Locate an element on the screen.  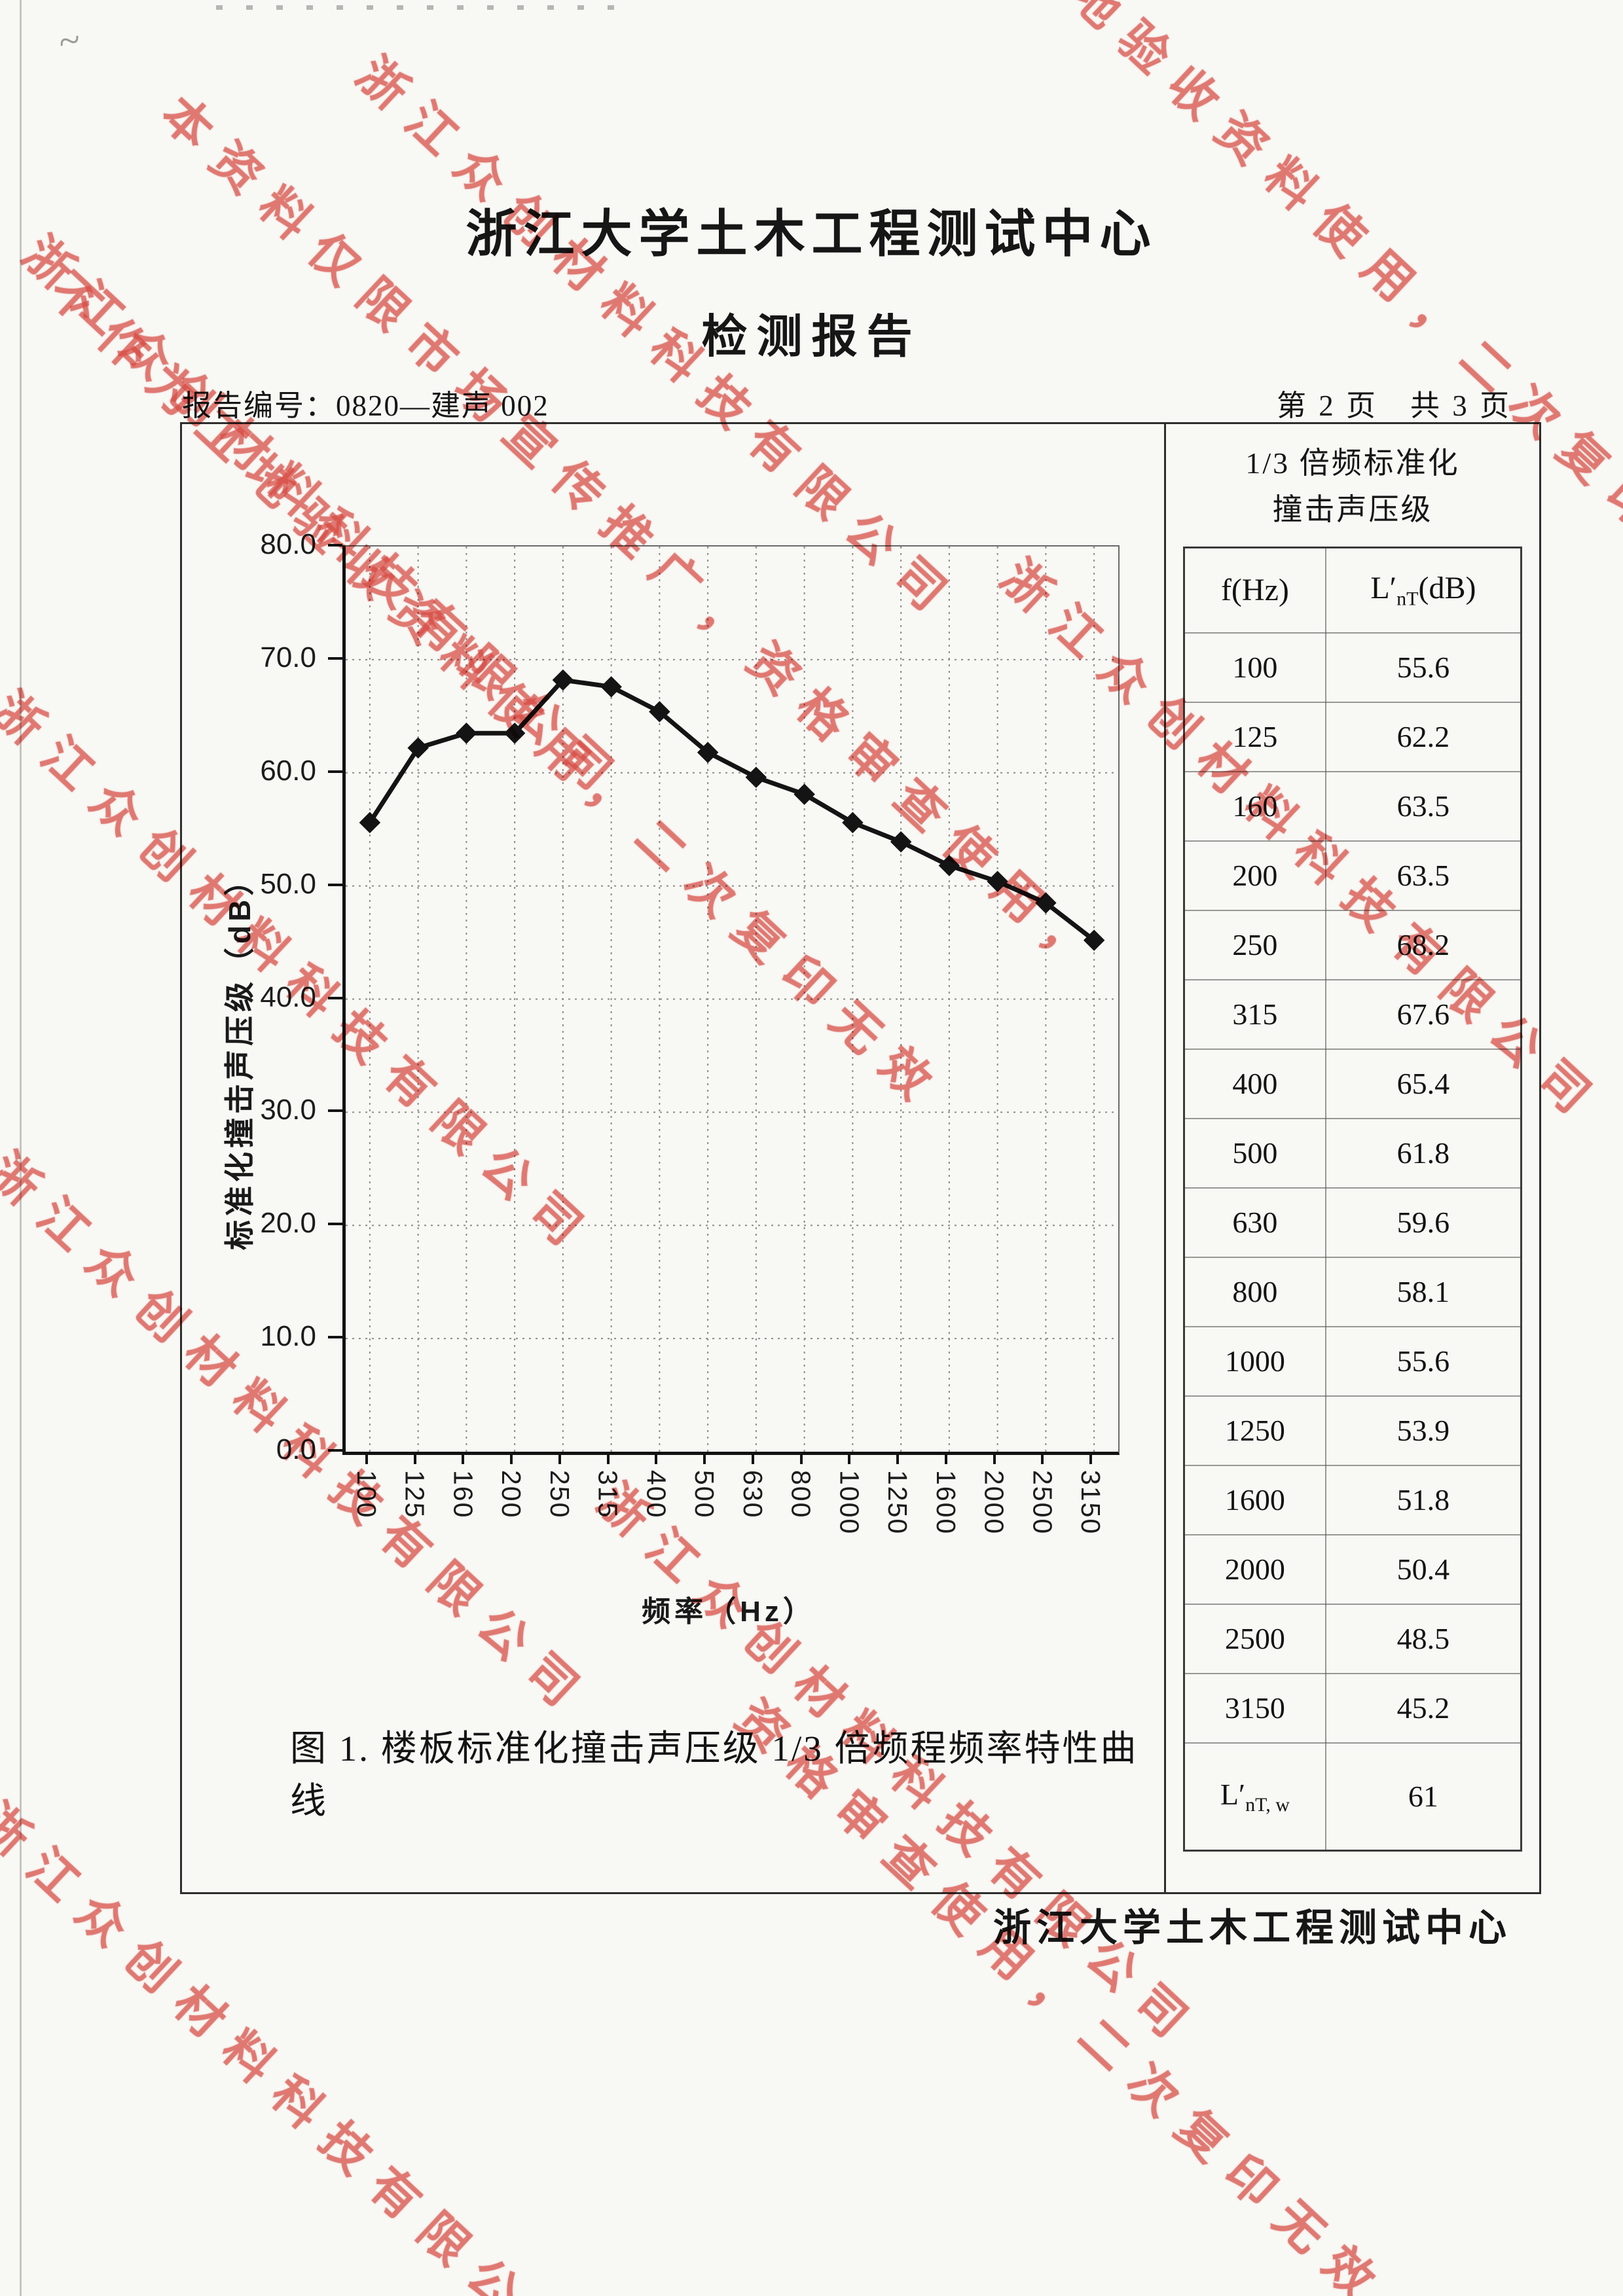
y-tick-label: 10.0 is located at coordinates (288, 1336).